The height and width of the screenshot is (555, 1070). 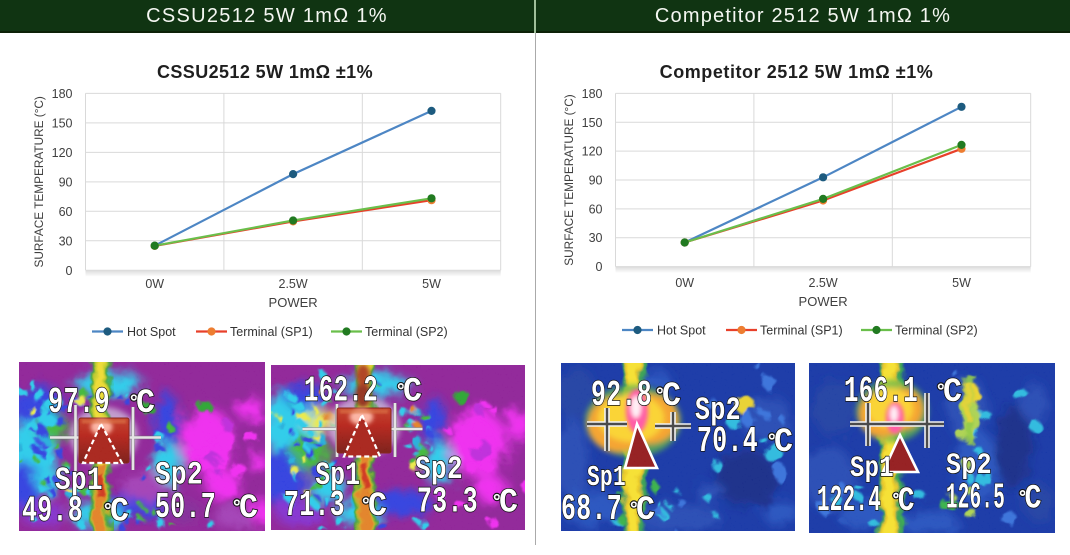 I want to click on svg-text: 122.4, so click(x=849, y=500).